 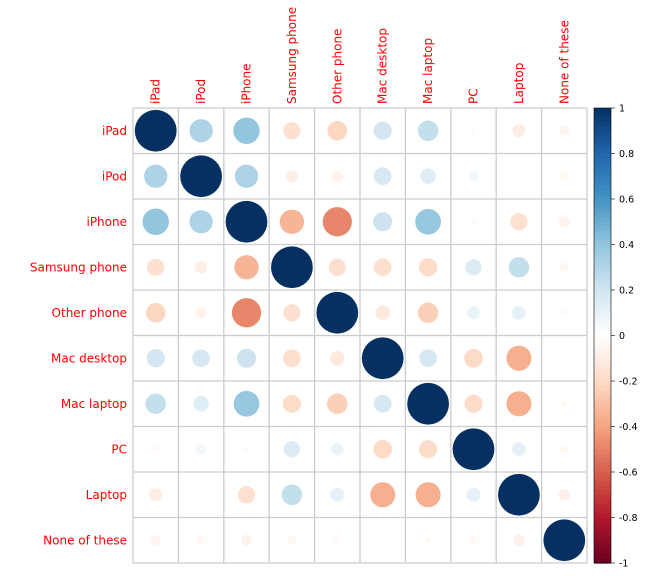 I want to click on colorbar-tick-label: 0.4, so click(x=626, y=245).